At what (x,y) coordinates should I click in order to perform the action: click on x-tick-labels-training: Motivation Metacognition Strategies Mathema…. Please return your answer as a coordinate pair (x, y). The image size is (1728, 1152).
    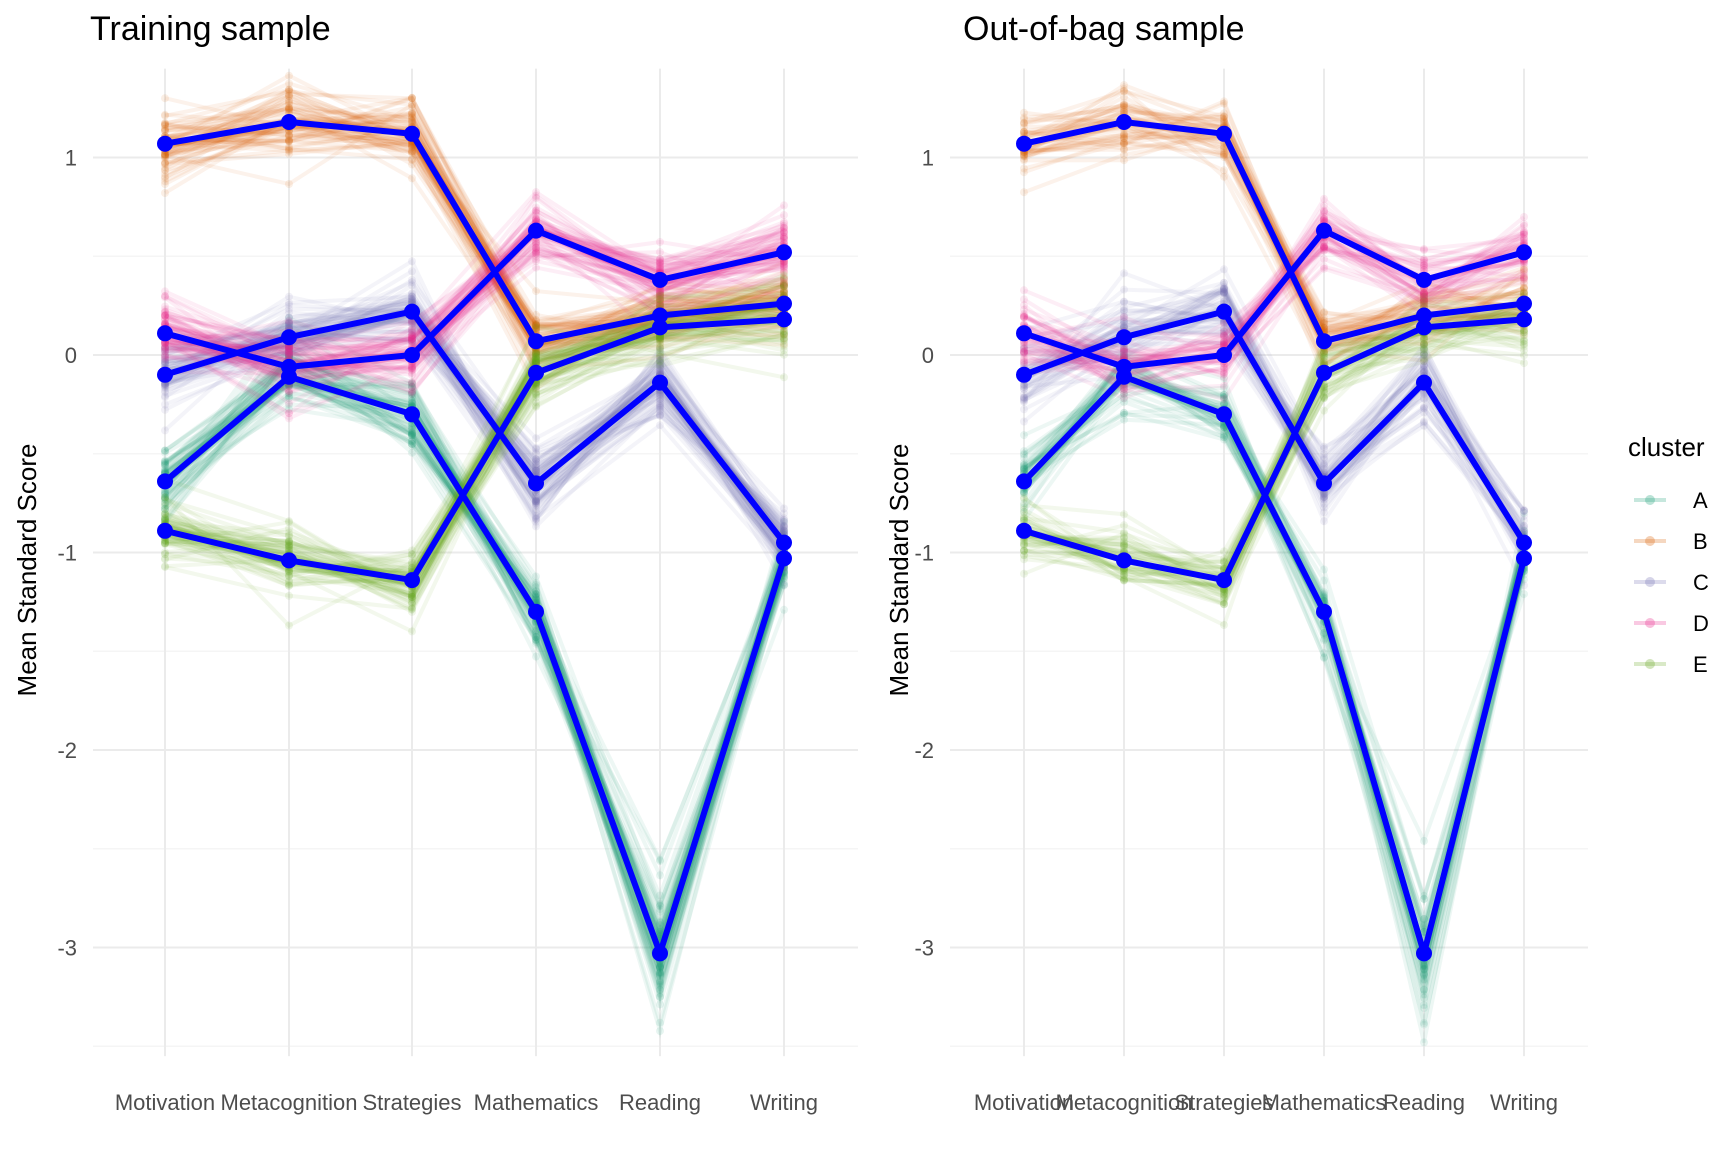
    Looking at the image, I should click on (466, 1102).